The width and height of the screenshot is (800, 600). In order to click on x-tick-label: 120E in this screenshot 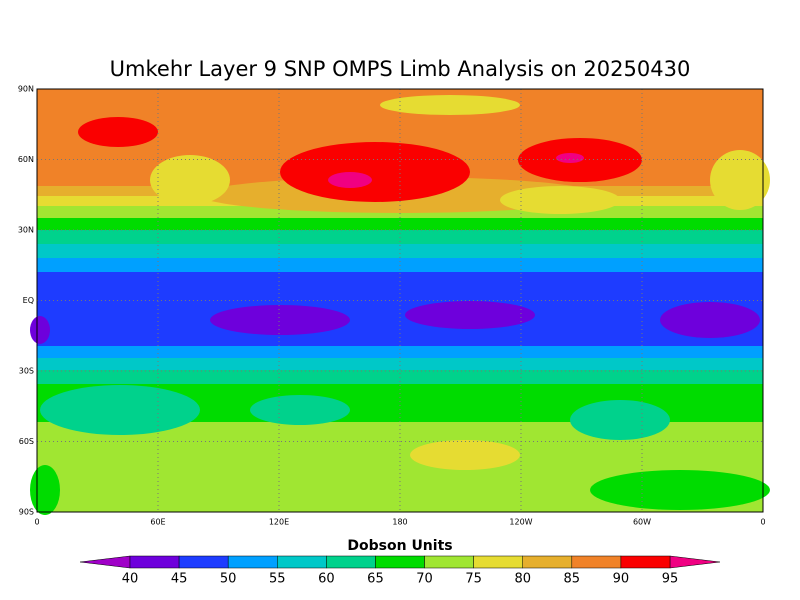, I will do `click(279, 522)`.